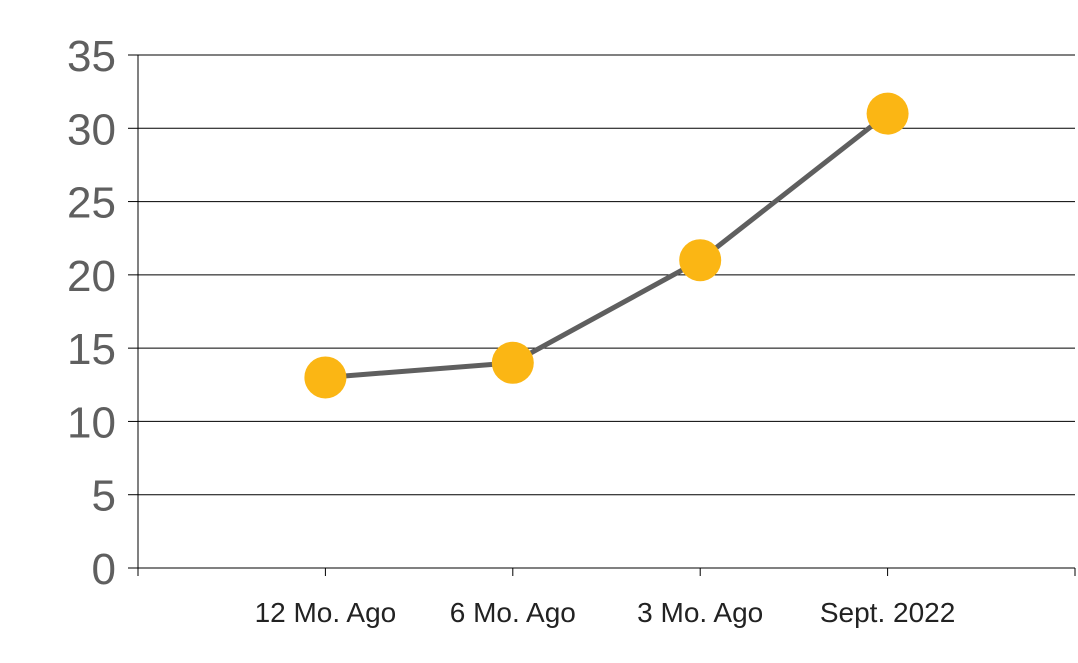  I want to click on x-tick-label-2: 6 Mo. Ago, so click(513, 612).